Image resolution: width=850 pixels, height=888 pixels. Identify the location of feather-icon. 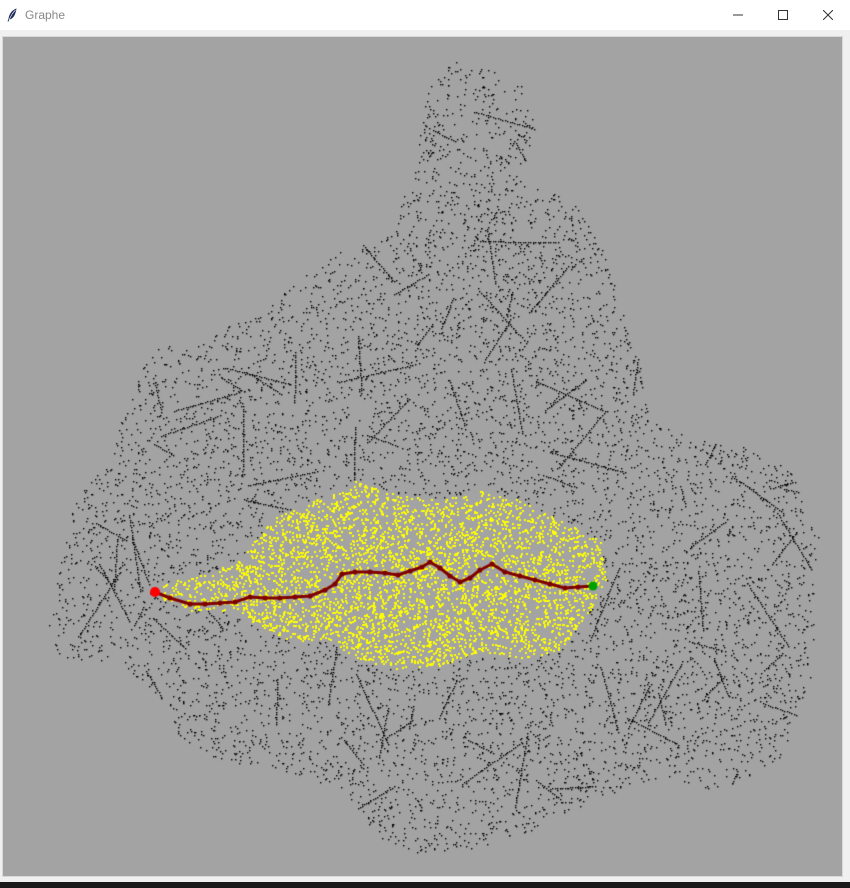
(12, 15).